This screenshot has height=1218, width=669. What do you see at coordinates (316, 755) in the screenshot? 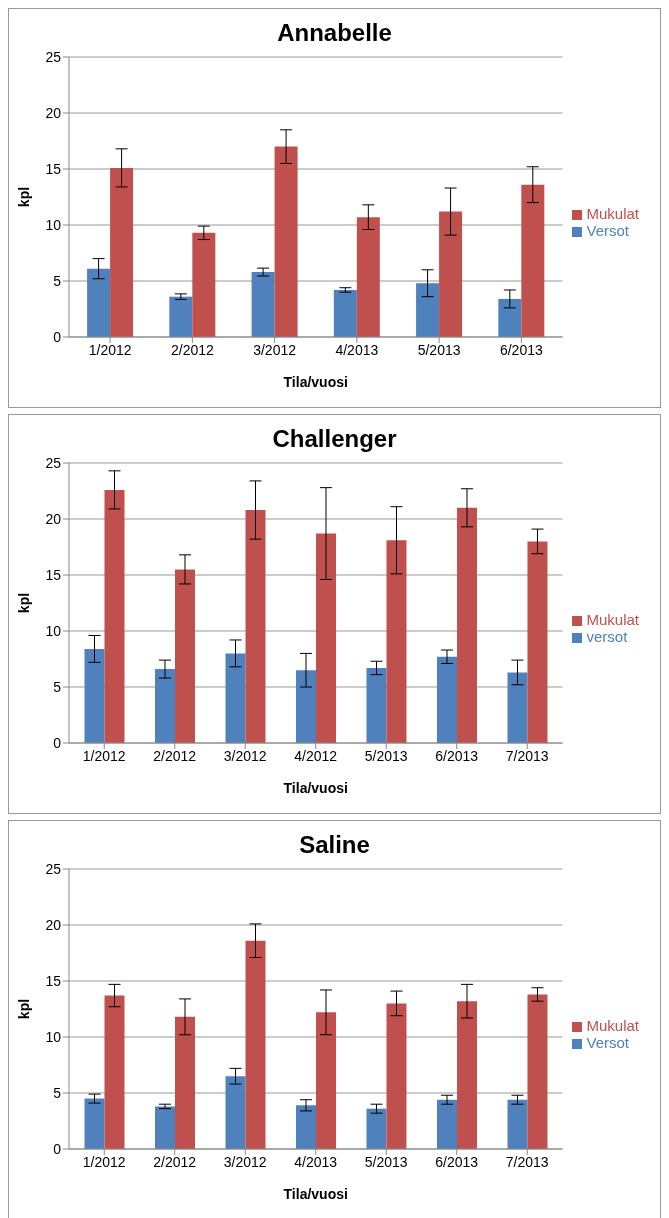
I see `x-tick-label: 4/2012` at bounding box center [316, 755].